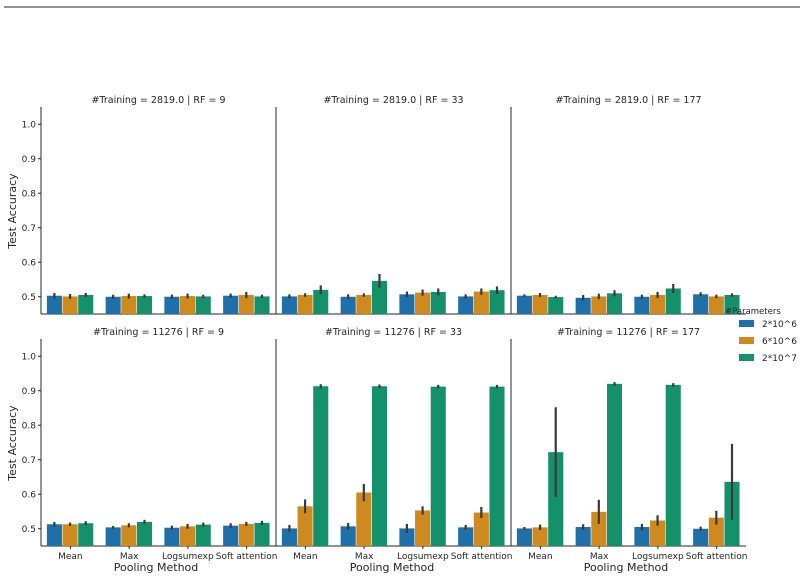 This screenshot has height=579, width=804. I want to click on panel-2: #Training = 2819.0 | RF = 33, so click(393, 205).